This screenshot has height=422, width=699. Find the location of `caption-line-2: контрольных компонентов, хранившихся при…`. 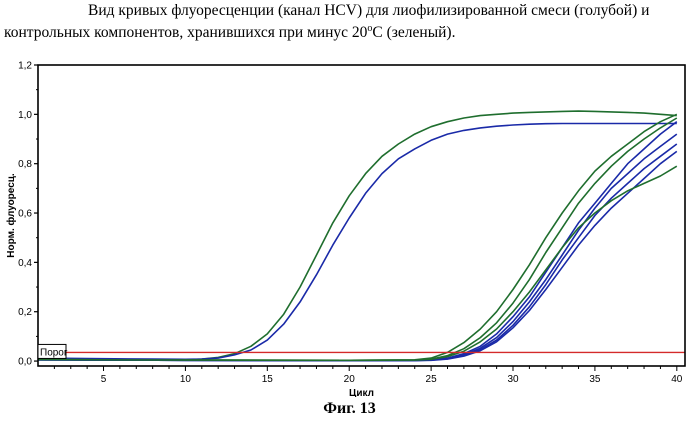

caption-line-2: контрольных компонентов, хранившихся при… is located at coordinates (229, 33).